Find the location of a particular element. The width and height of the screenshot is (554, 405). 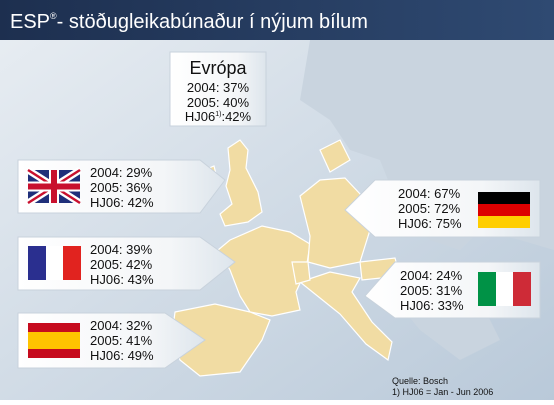

stat-line: 2004: 24% is located at coordinates (431, 275).